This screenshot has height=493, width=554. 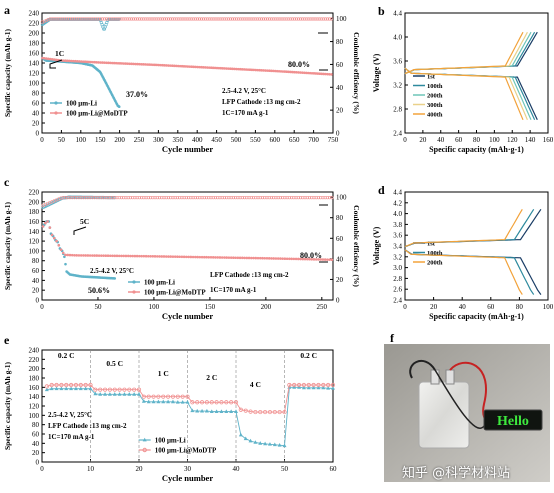 I want to click on legend-label: 100th, so click(x=435, y=253).